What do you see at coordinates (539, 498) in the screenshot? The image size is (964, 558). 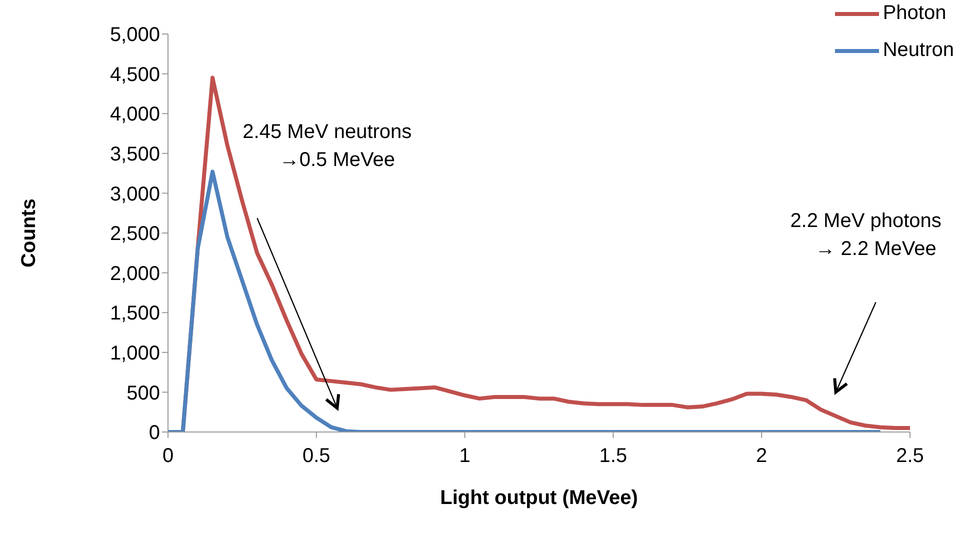 I see `x-axis-title: Light output (MeVee)` at bounding box center [539, 498].